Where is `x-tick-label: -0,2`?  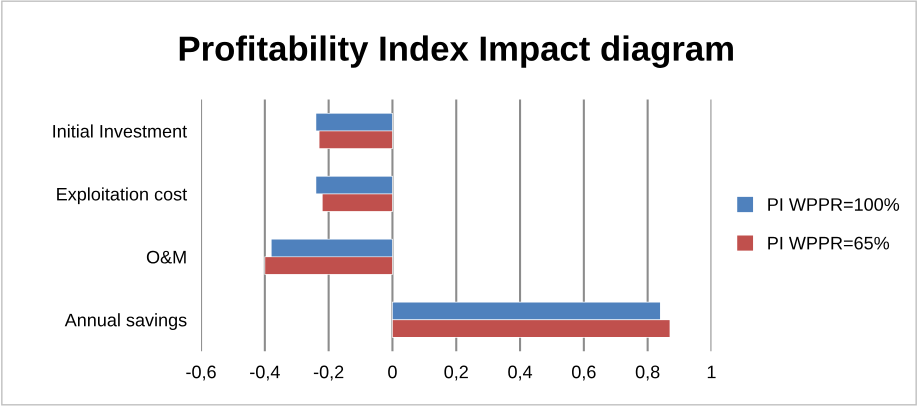 x-tick-label: -0,2 is located at coordinates (329, 373).